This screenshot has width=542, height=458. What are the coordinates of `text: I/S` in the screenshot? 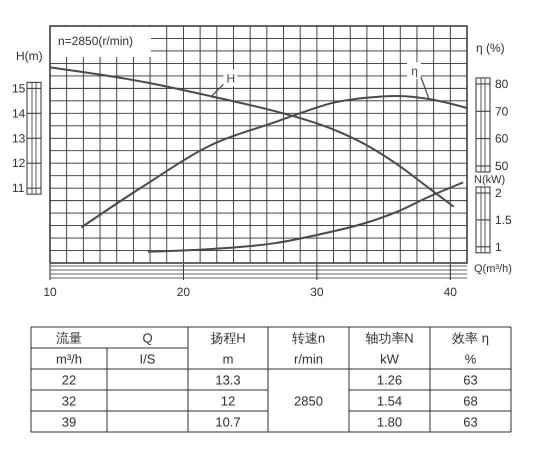 It's located at (148, 359).